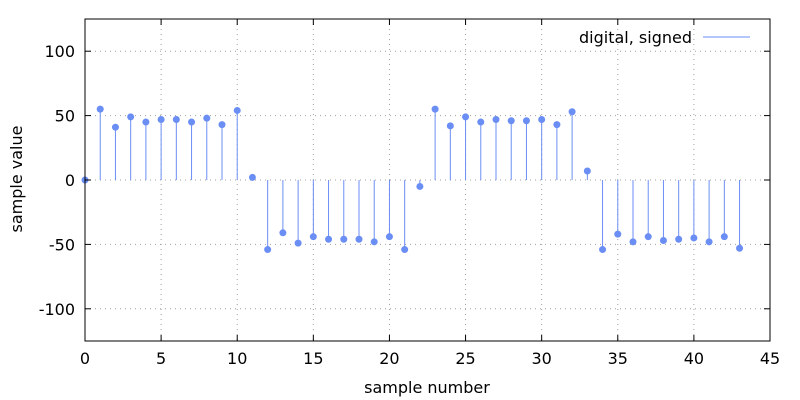 This screenshot has height=400, width=800. I want to click on x-tick-label: 0, so click(85, 358).